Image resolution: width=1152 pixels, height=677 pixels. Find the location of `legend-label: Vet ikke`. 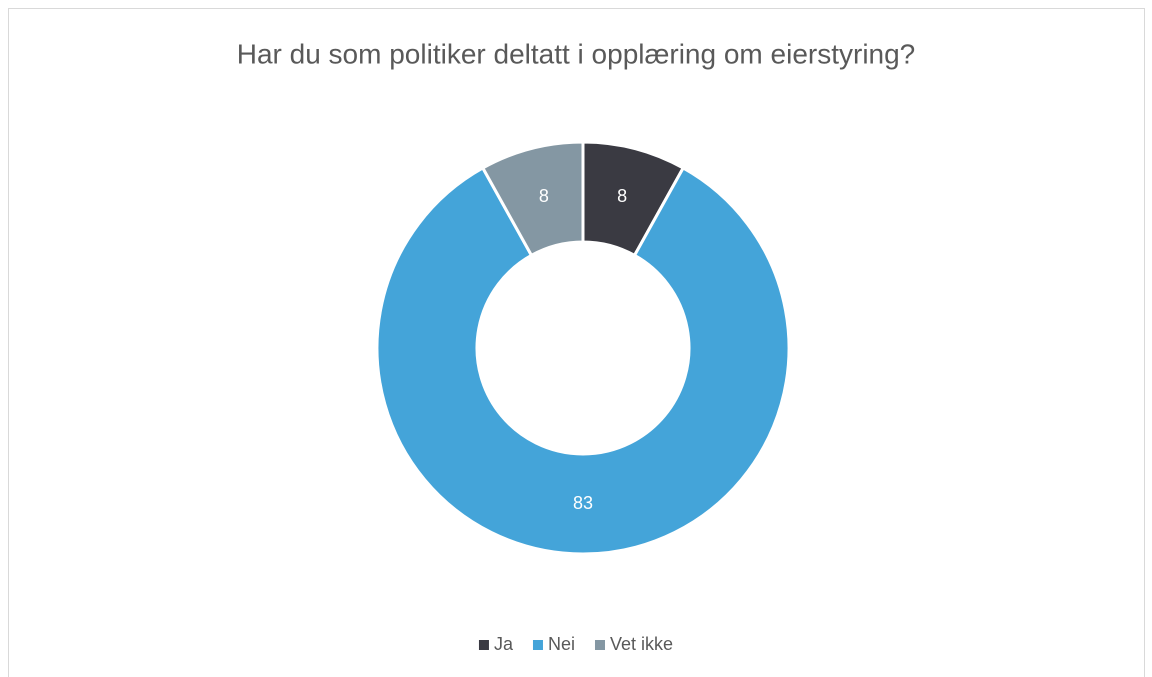

legend-label: Vet ikke is located at coordinates (641, 644).